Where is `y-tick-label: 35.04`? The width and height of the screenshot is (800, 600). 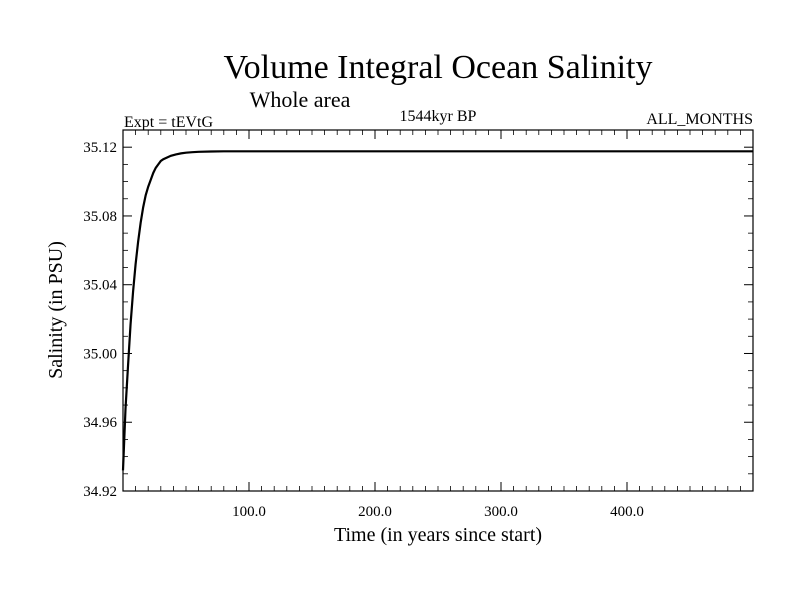
y-tick-label: 35.04 is located at coordinates (100, 286).